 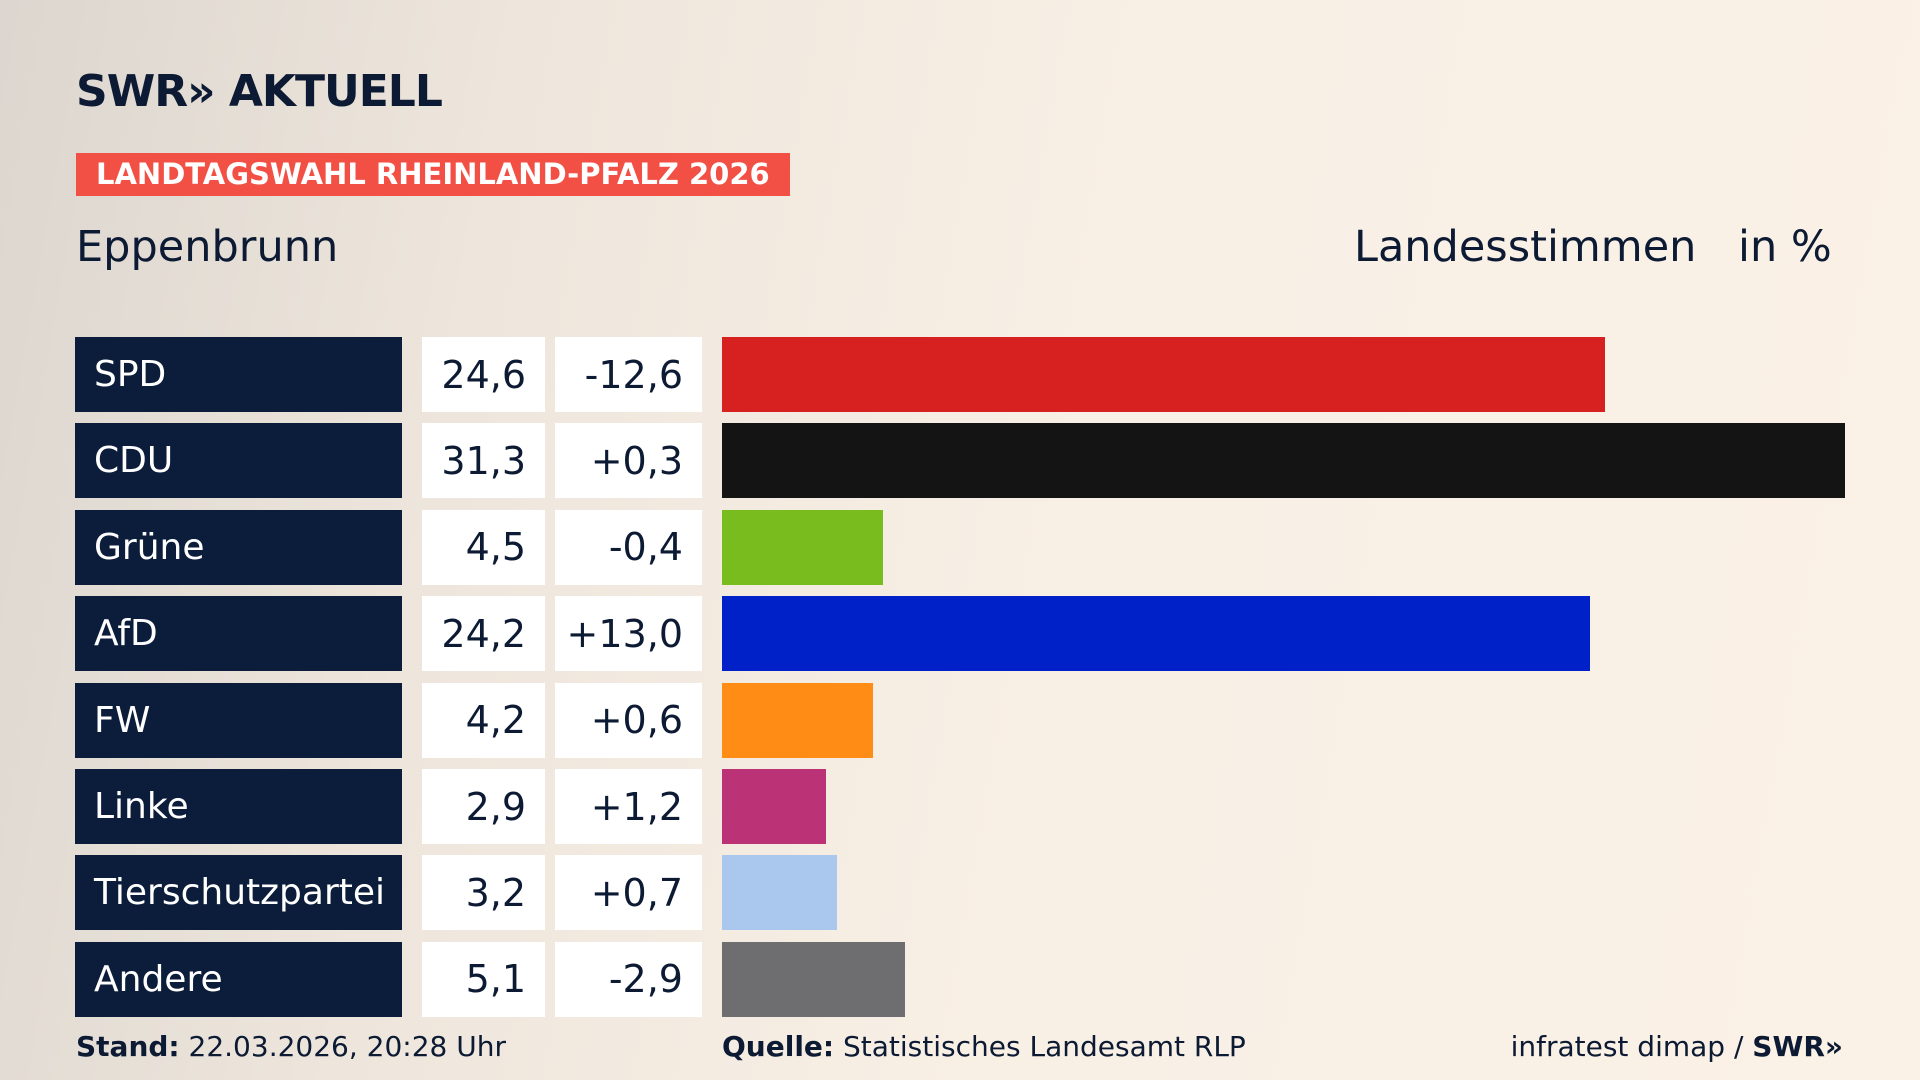 What do you see at coordinates (1525, 247) in the screenshot?
I see `measure: Landesstimmen` at bounding box center [1525, 247].